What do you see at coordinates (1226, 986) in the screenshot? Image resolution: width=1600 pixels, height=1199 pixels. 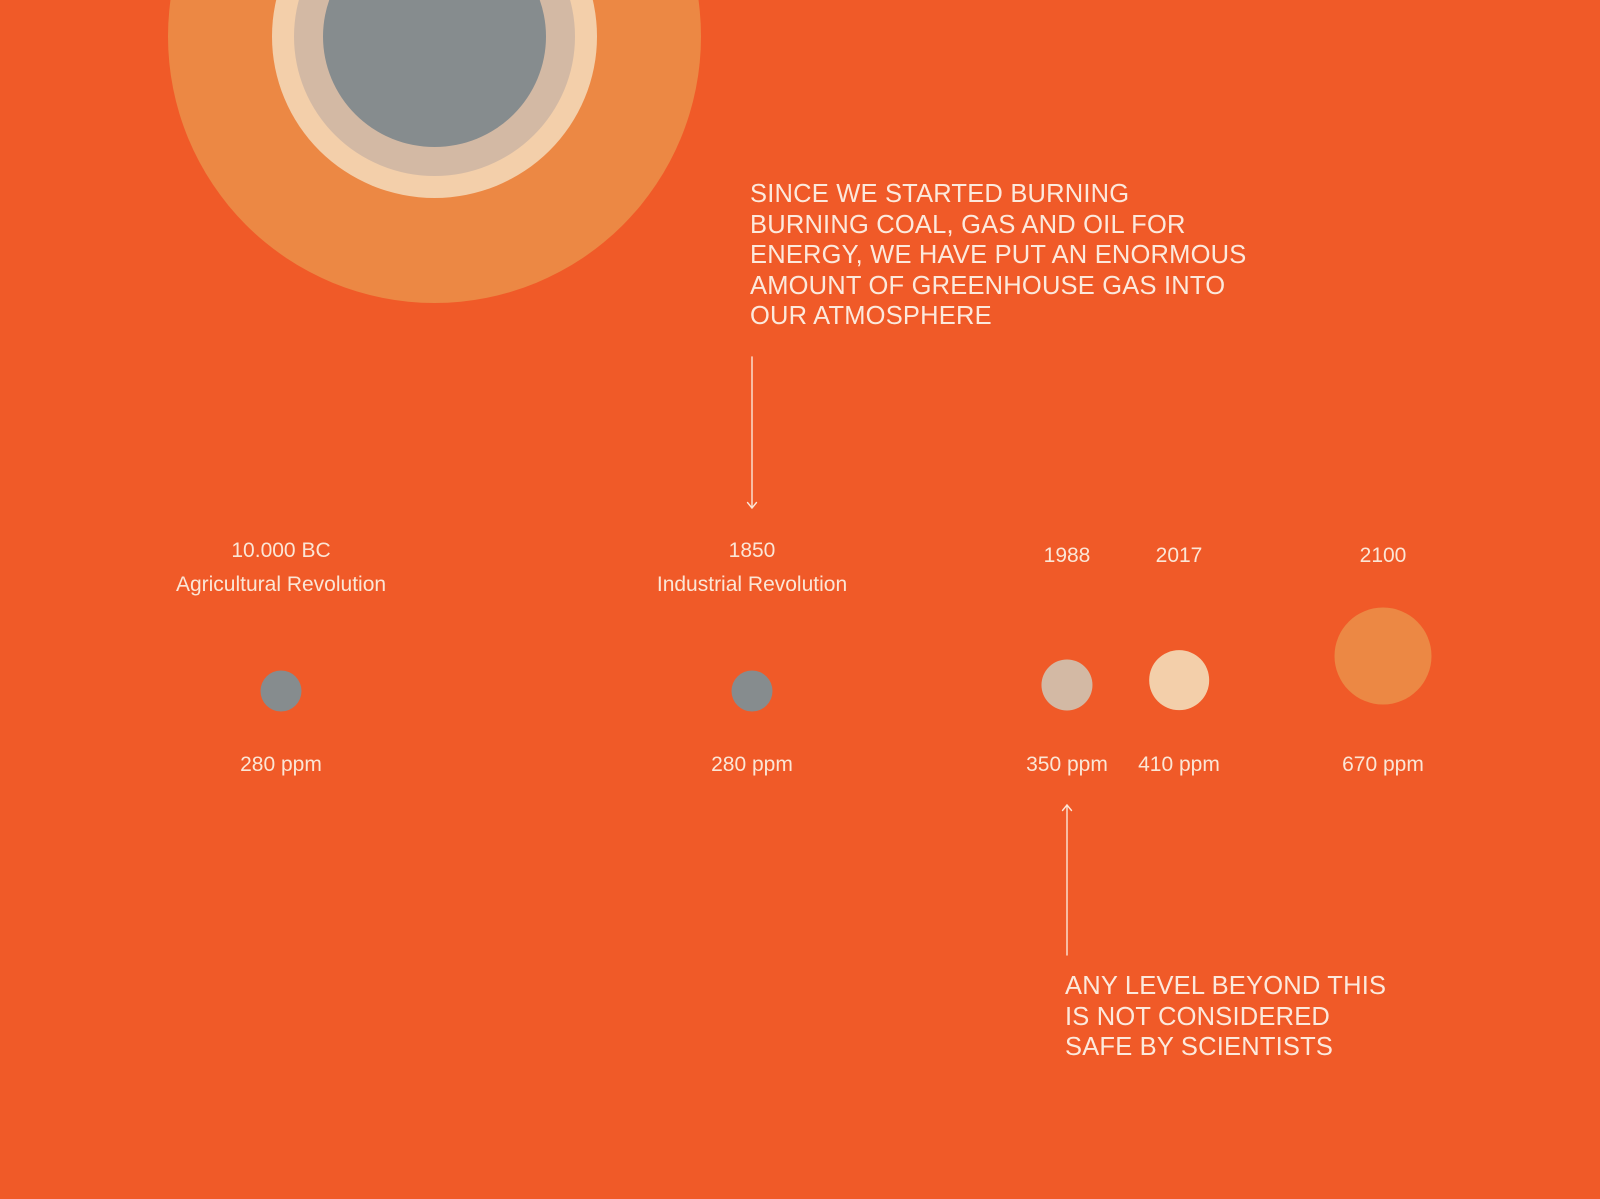 I see `callout-line: ANY LEVEL BEYOND THIS` at bounding box center [1226, 986].